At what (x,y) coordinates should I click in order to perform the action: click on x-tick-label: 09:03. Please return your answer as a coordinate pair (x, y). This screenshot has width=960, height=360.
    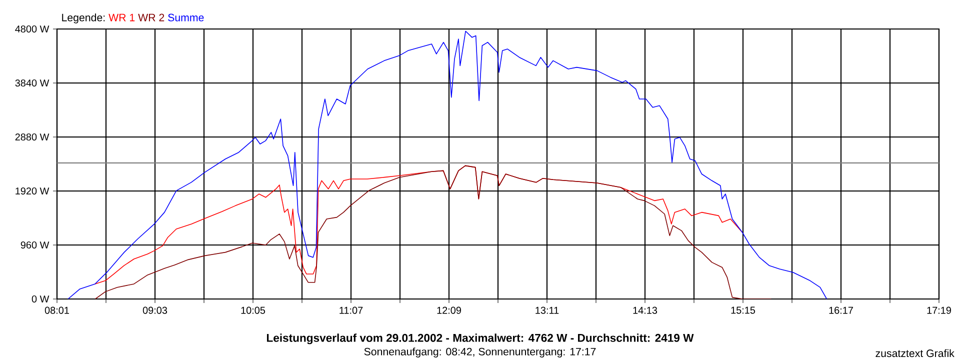
    Looking at the image, I should click on (155, 310).